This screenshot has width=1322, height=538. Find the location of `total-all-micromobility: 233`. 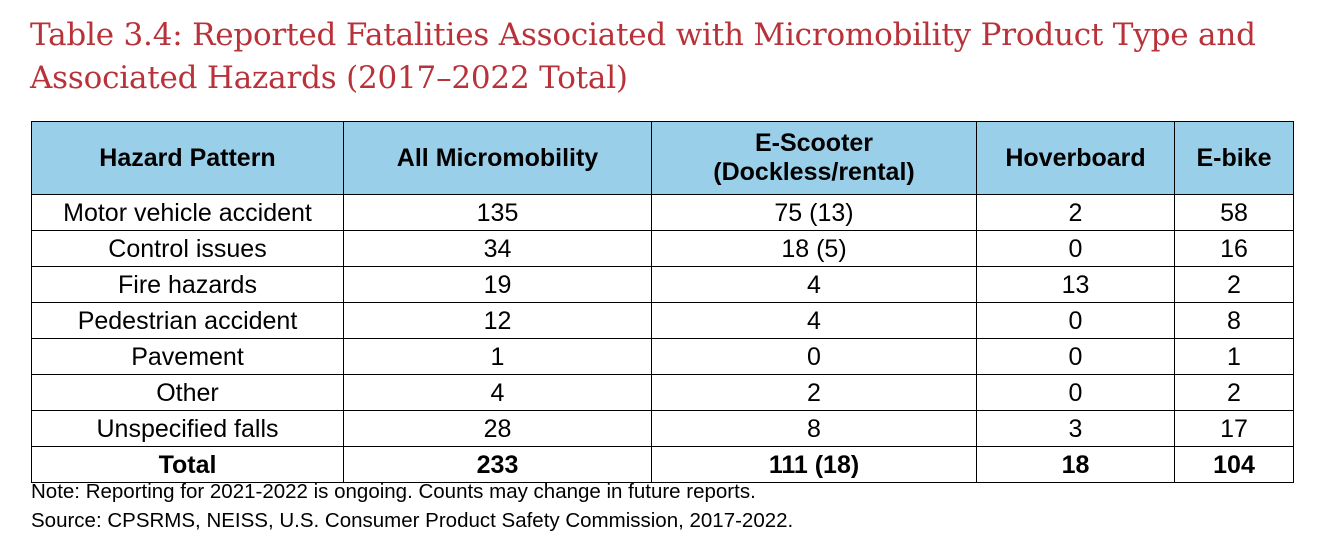

total-all-micromobility: 233 is located at coordinates (497, 464).